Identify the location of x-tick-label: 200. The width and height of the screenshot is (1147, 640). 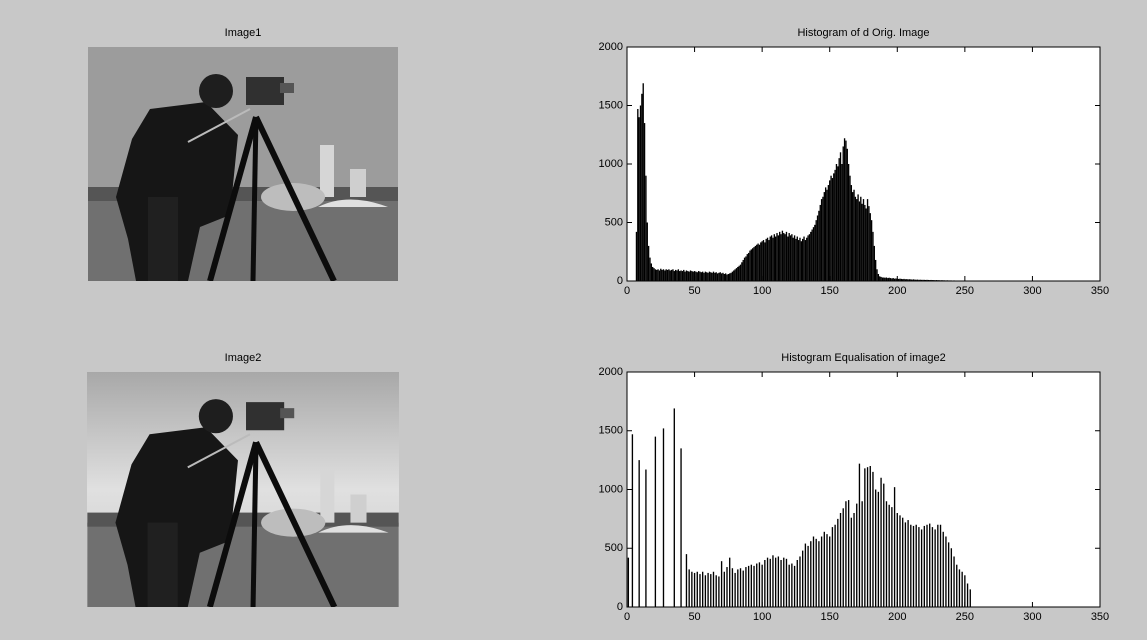
(897, 617).